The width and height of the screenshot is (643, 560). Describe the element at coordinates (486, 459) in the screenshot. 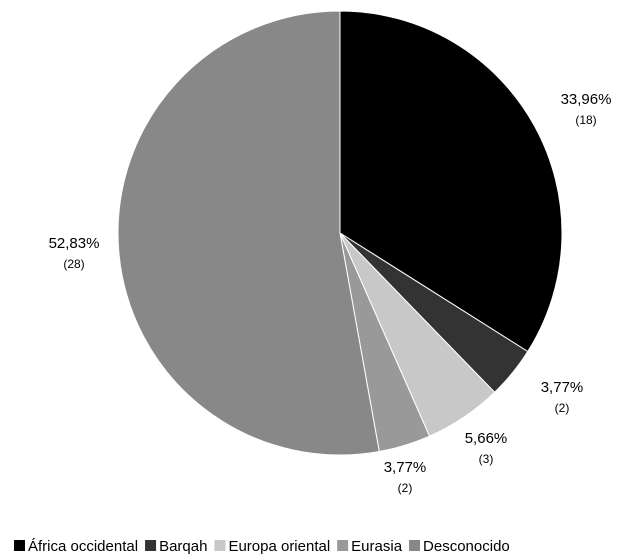

I see `slice-count-label-2: (3)` at that location.